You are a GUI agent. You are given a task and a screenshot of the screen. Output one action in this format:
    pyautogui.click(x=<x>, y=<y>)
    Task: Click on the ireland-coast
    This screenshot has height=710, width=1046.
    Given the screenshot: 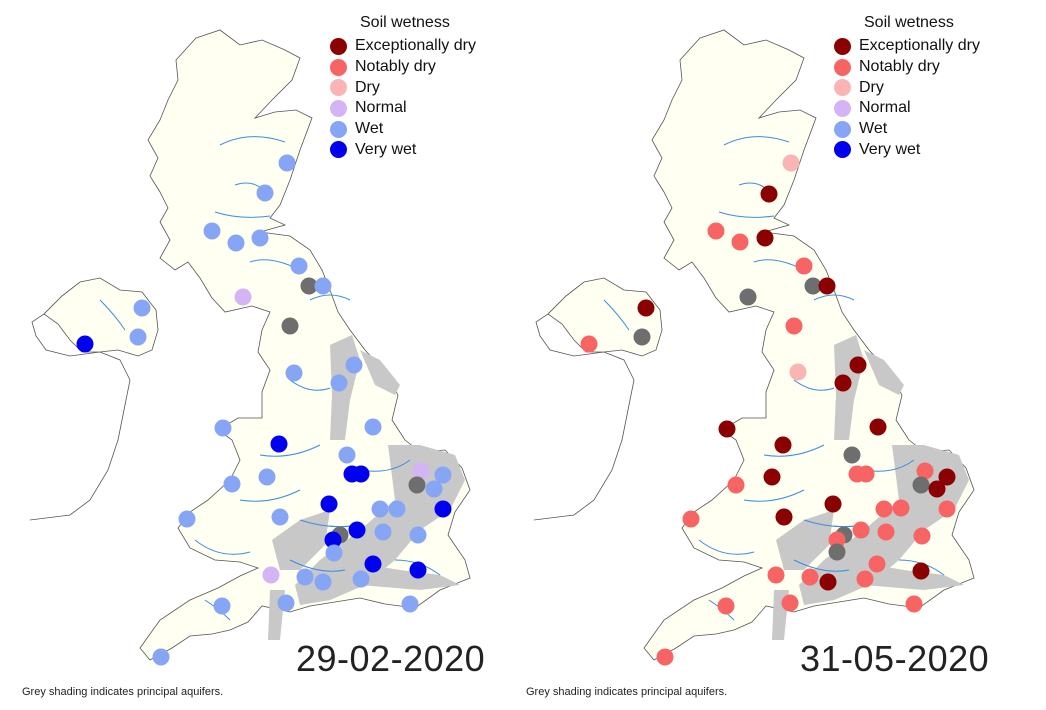 What is the action you would take?
    pyautogui.click(x=80, y=408)
    